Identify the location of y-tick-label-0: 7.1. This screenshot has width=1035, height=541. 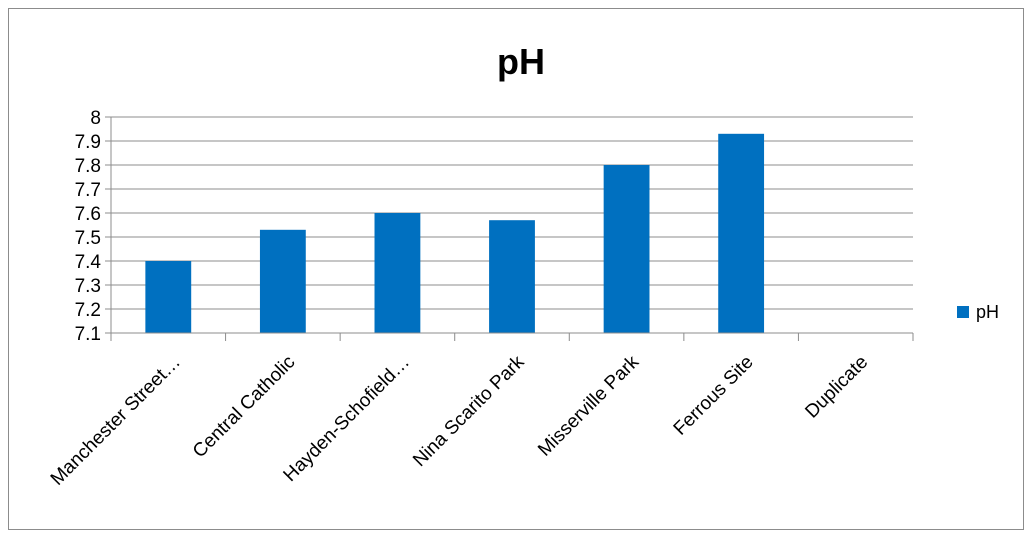
(88, 334).